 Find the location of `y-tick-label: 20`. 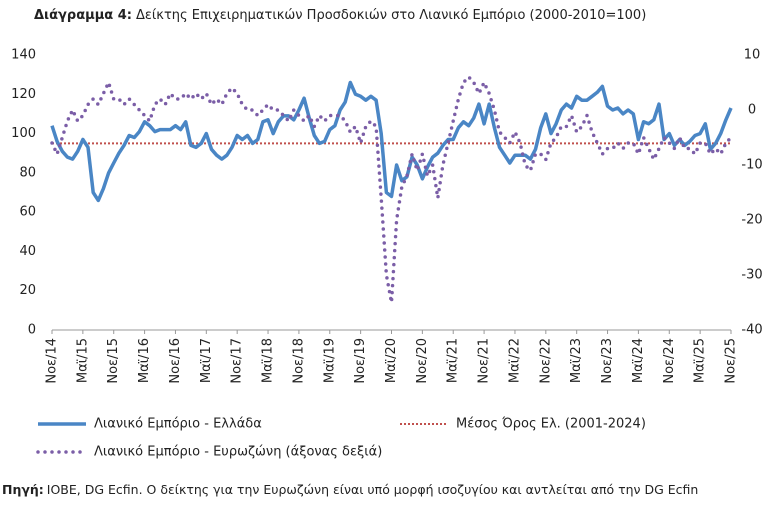

y-tick-label: 20 is located at coordinates (27, 290).